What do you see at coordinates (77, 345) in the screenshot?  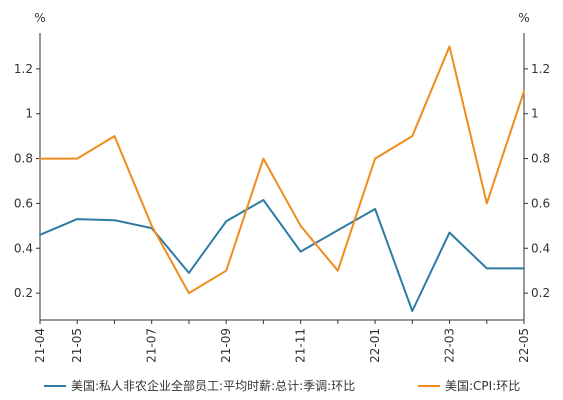 I see `x-tick-label: 21-05` at bounding box center [77, 345].